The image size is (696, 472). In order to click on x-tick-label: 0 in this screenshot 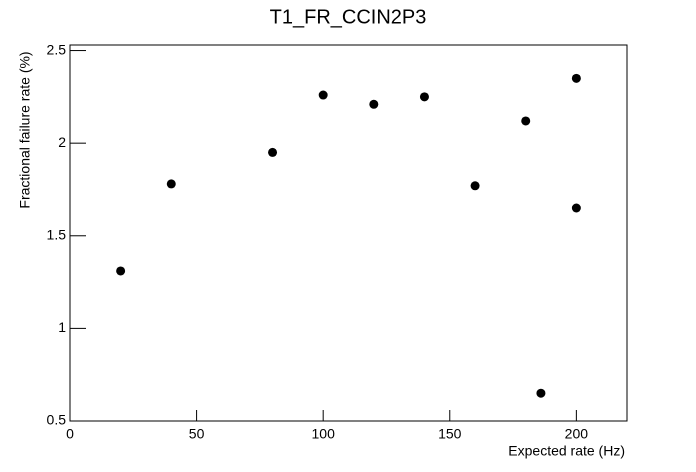, I will do `click(70, 434)`.